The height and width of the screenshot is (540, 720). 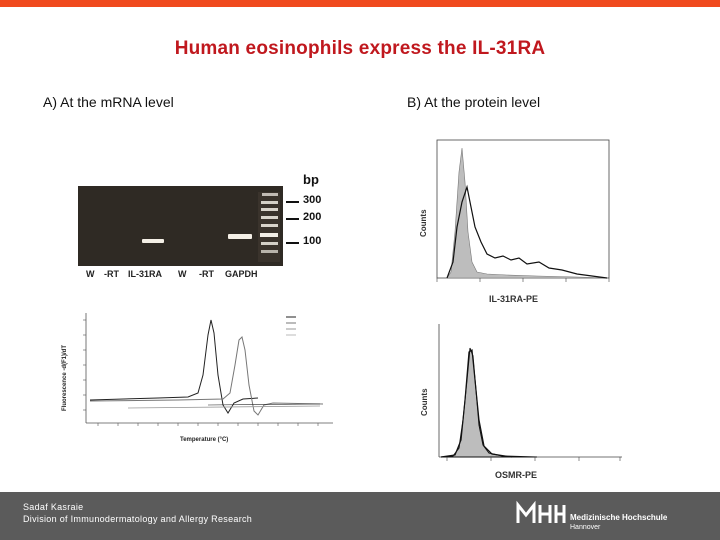 I want to click on flow-a-xlabel: IL-31RA-PE, so click(x=513, y=298).